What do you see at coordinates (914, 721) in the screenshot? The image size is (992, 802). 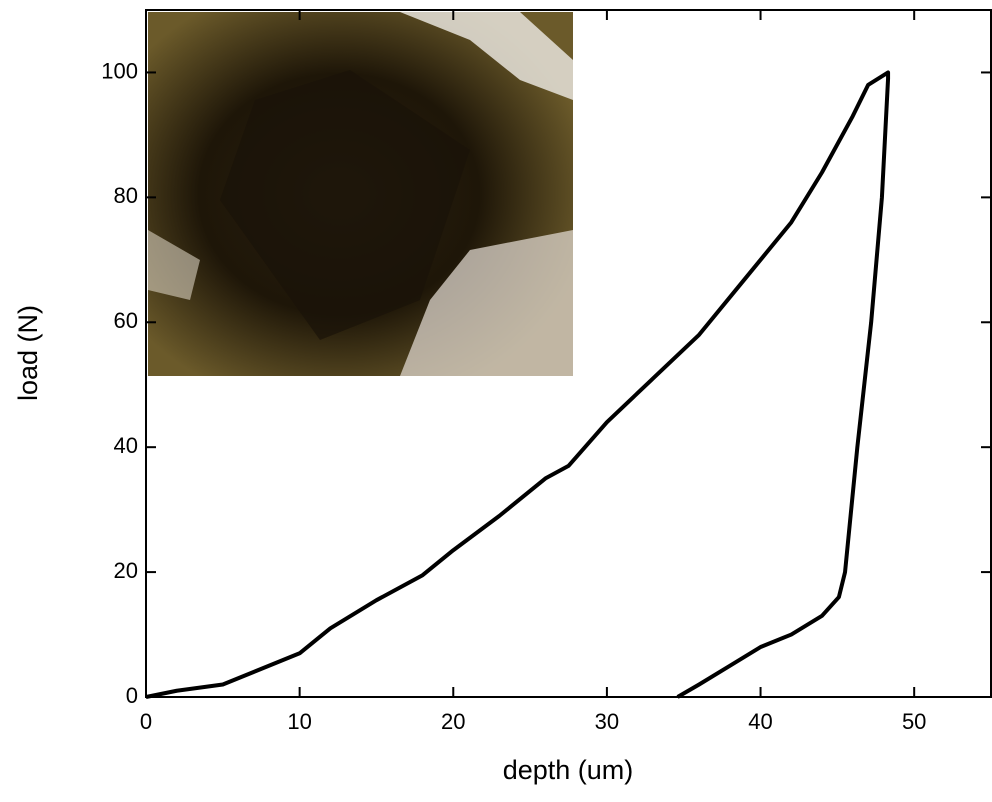 I see `x-tick-label: 50` at bounding box center [914, 721].